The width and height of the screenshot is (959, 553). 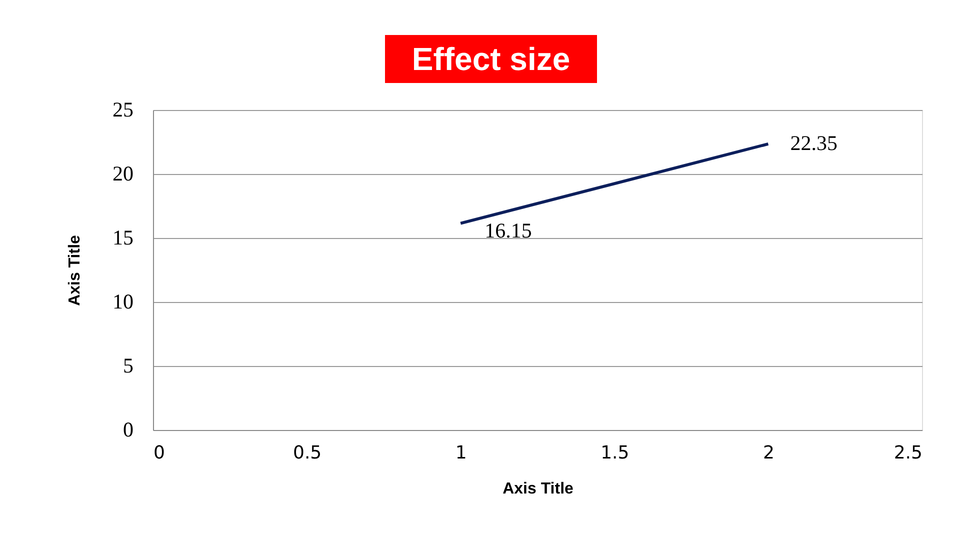 What do you see at coordinates (491, 59) in the screenshot?
I see `chart-title: Effect size` at bounding box center [491, 59].